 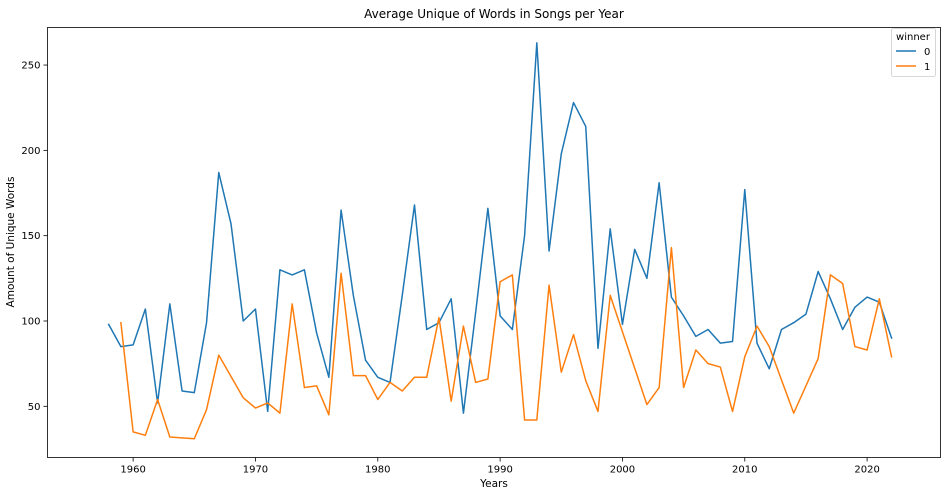 I want to click on y-tick-label: 150, so click(x=30, y=236).